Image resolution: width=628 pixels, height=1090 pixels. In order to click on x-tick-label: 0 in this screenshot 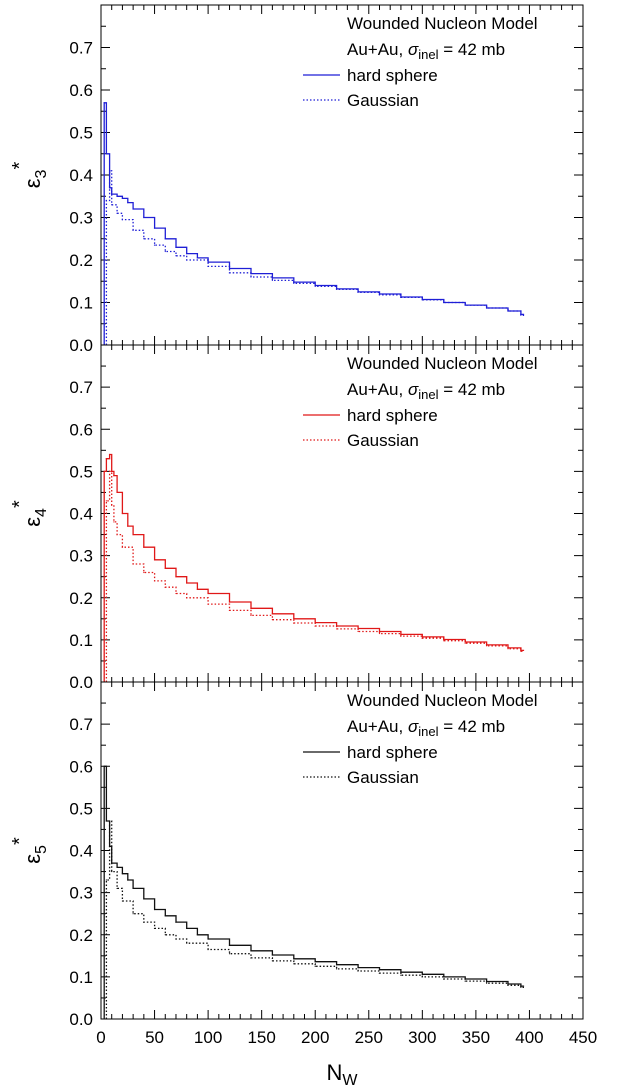, I will do `click(100, 1037)`.